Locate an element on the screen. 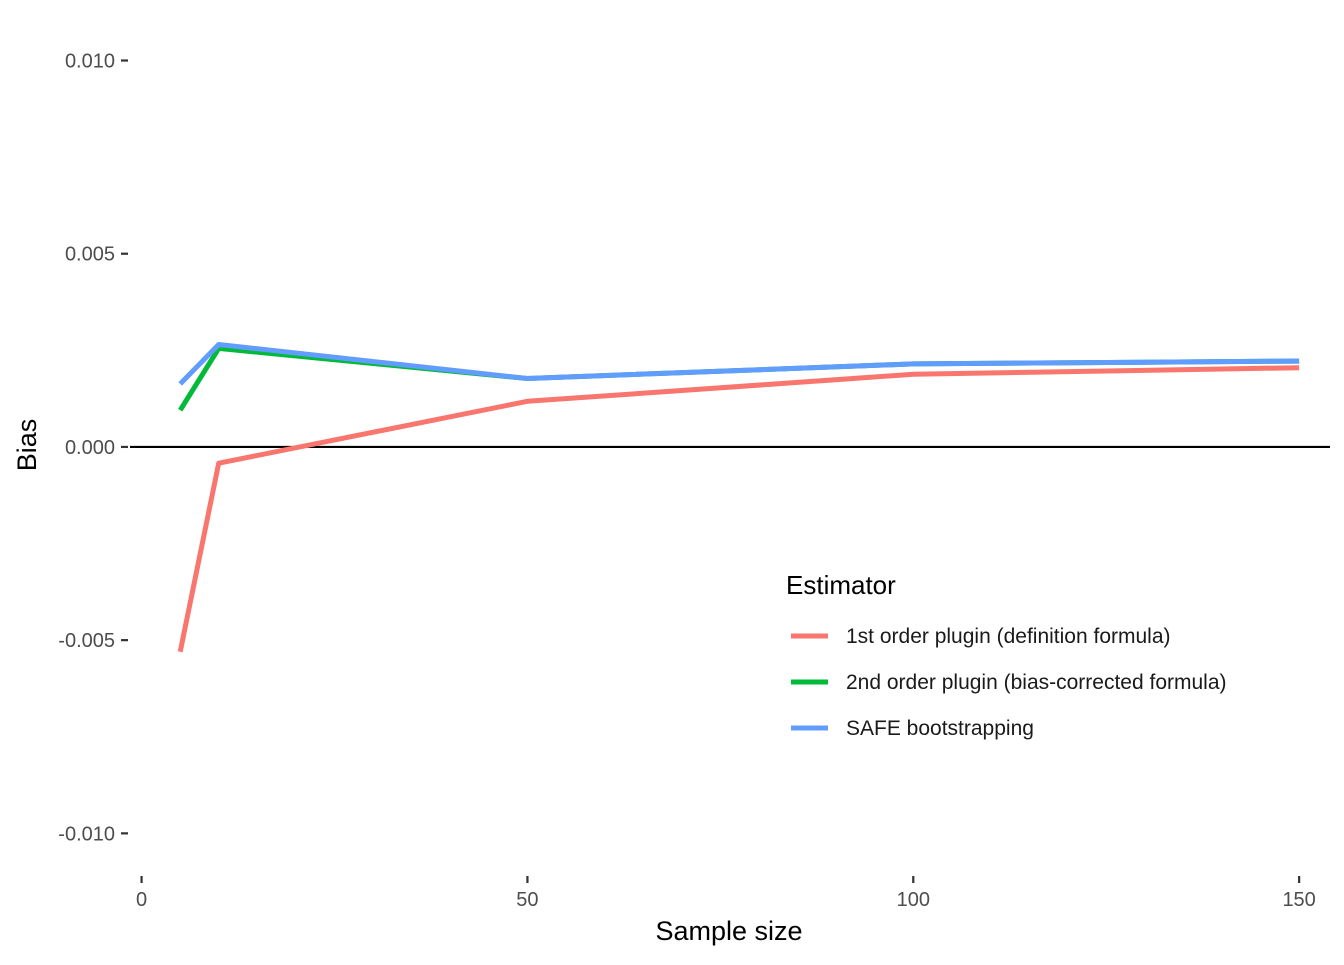 This screenshot has width=1344, height=965. y-tick-label: 0.005 is located at coordinates (90, 255).